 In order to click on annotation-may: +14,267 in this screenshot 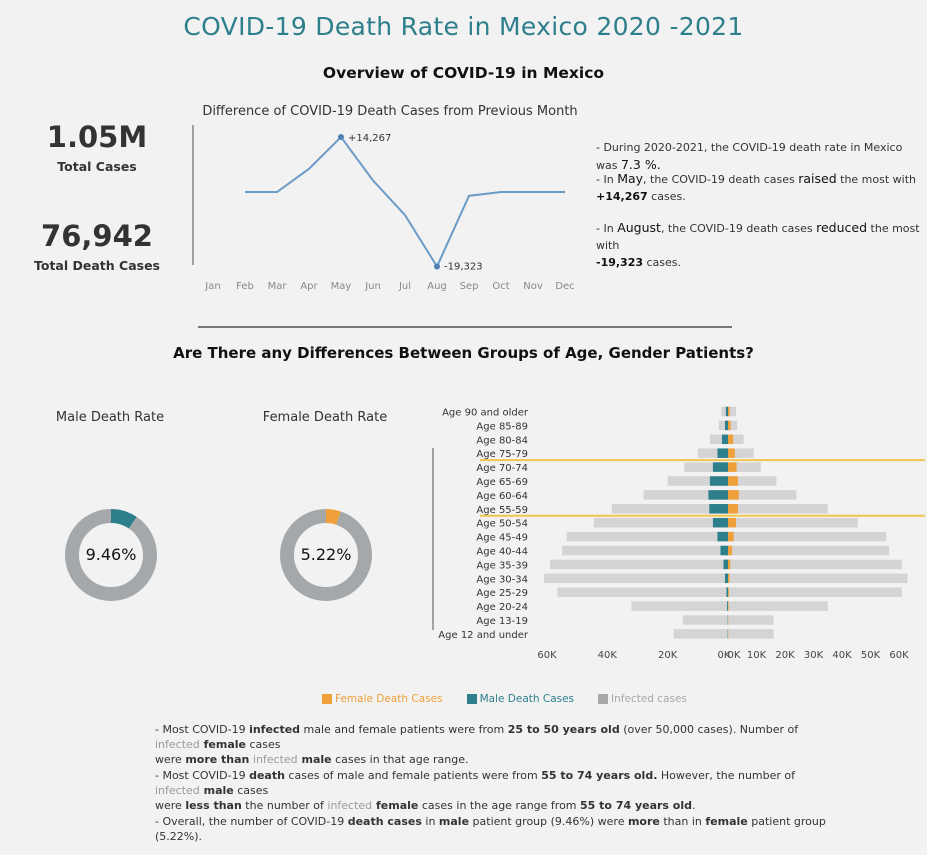, I will do `click(369, 138)`.